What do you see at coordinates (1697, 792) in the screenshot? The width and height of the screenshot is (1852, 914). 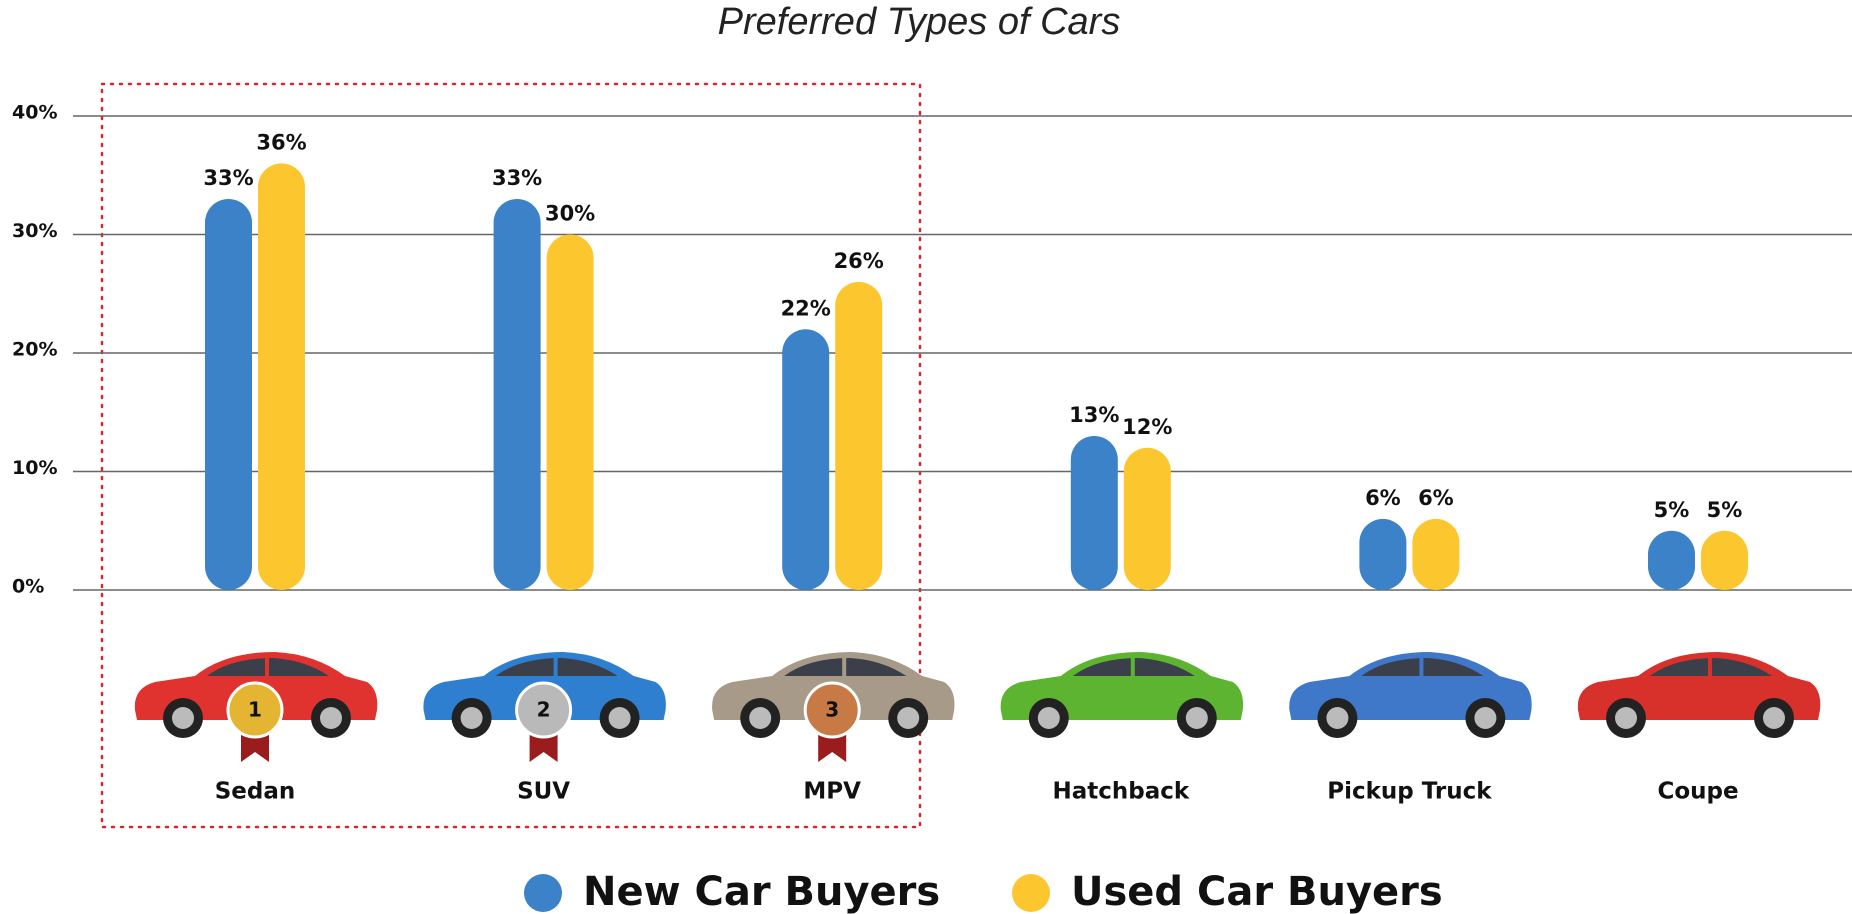 I see `x-tick-label: Coupe` at bounding box center [1697, 792].